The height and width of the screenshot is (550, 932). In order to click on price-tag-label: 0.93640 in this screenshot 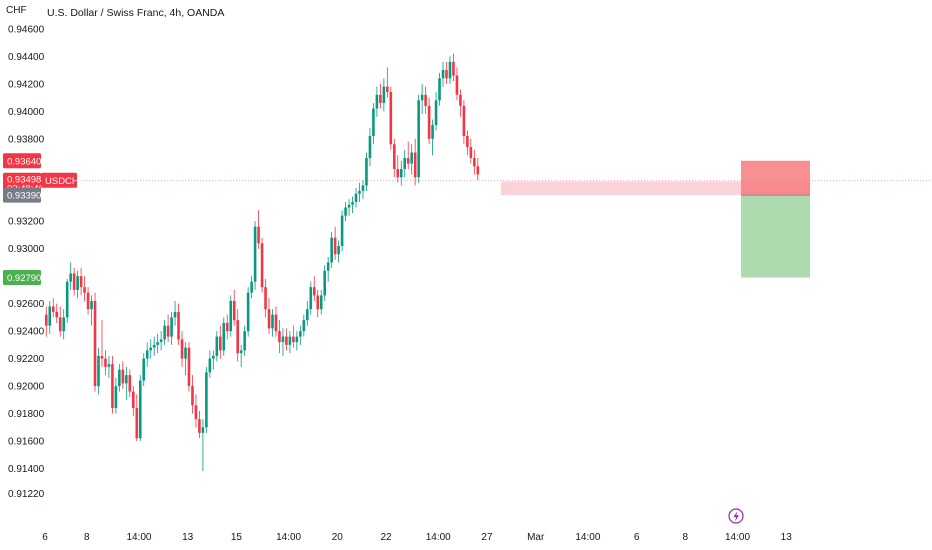, I will do `click(24, 161)`.